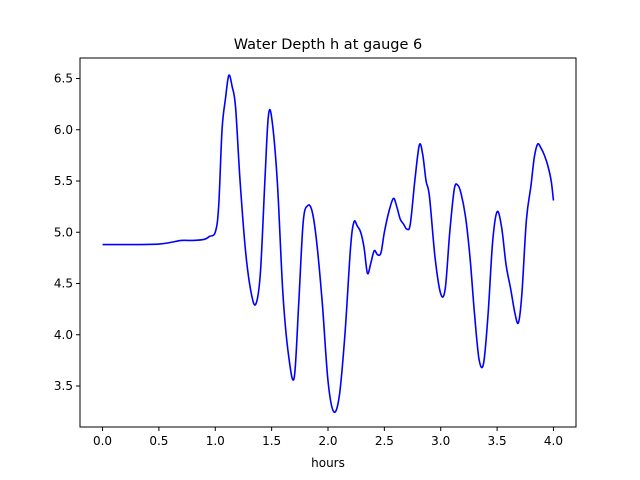  I want to click on x-tick-label: 3.5, so click(497, 441).